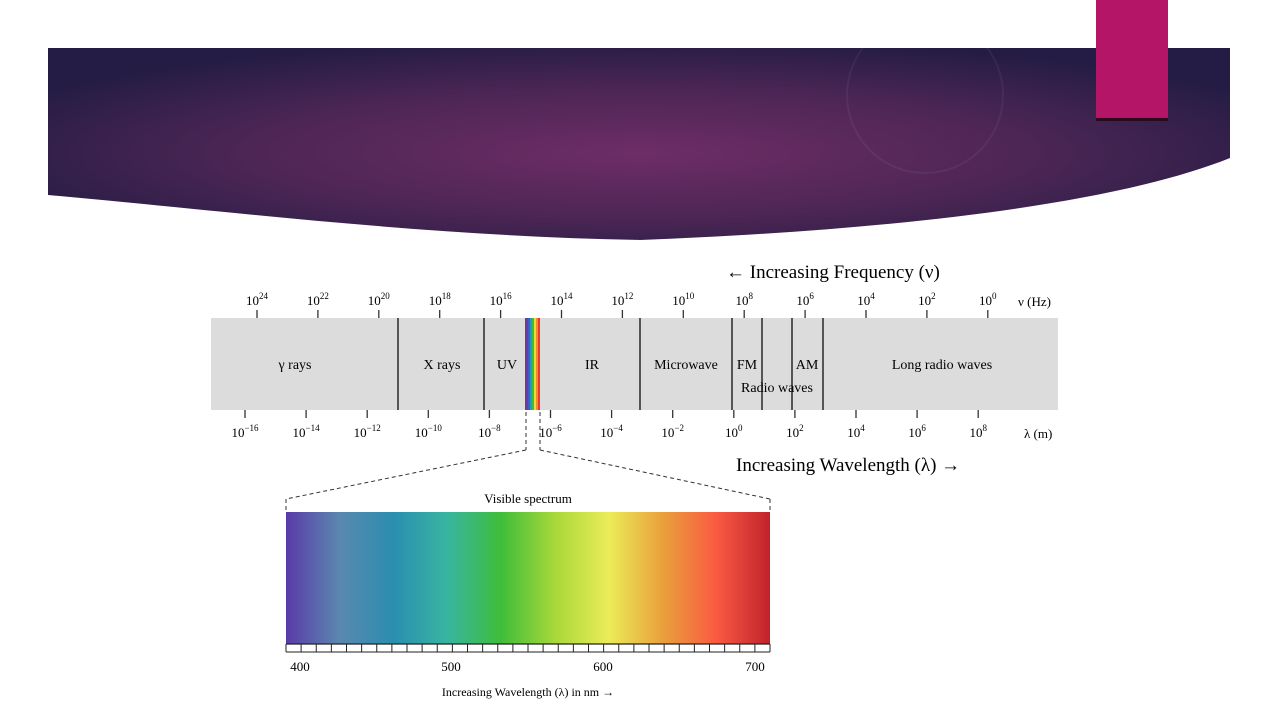  I want to click on visible-tick-700: 700, so click(755, 666).